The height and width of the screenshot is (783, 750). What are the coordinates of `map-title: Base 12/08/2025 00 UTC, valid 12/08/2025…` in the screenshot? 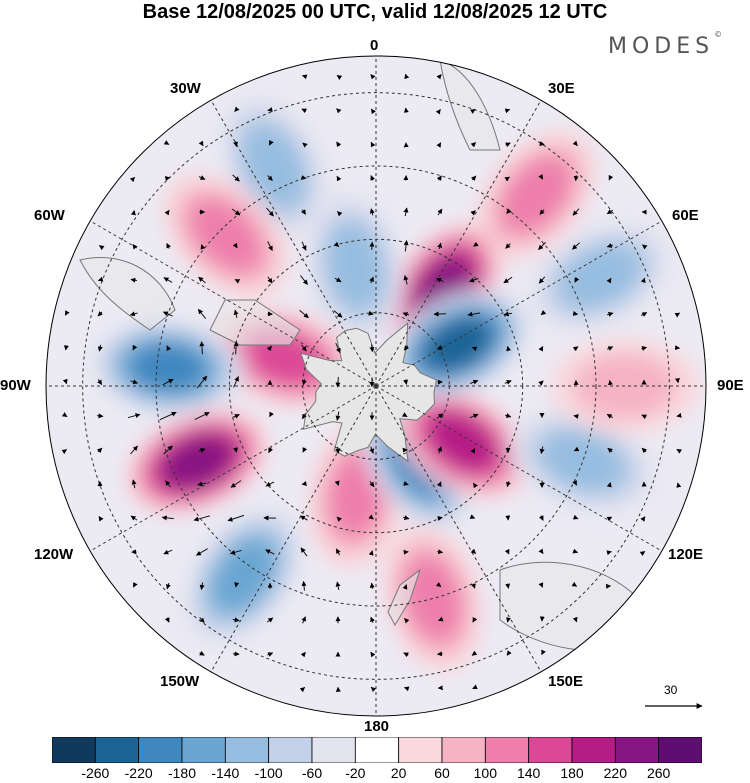 It's located at (375, 12).